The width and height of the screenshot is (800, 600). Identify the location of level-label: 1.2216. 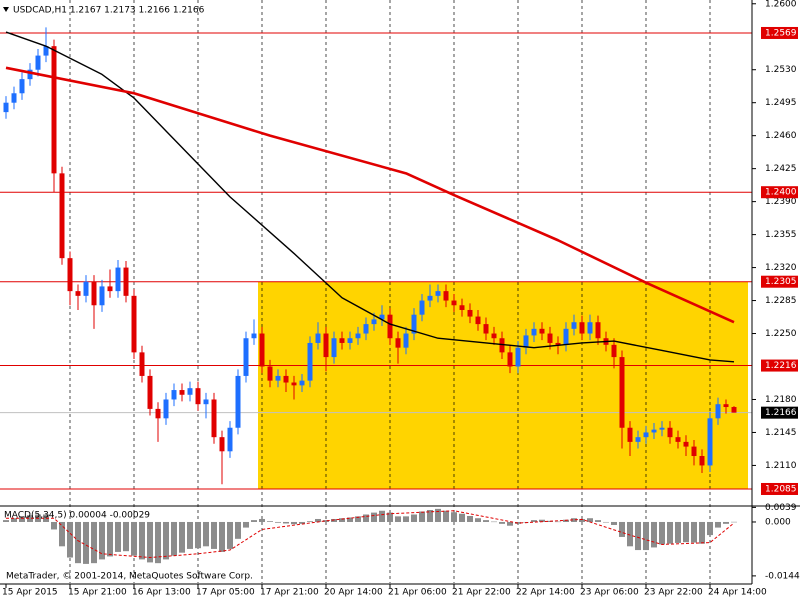
(781, 366).